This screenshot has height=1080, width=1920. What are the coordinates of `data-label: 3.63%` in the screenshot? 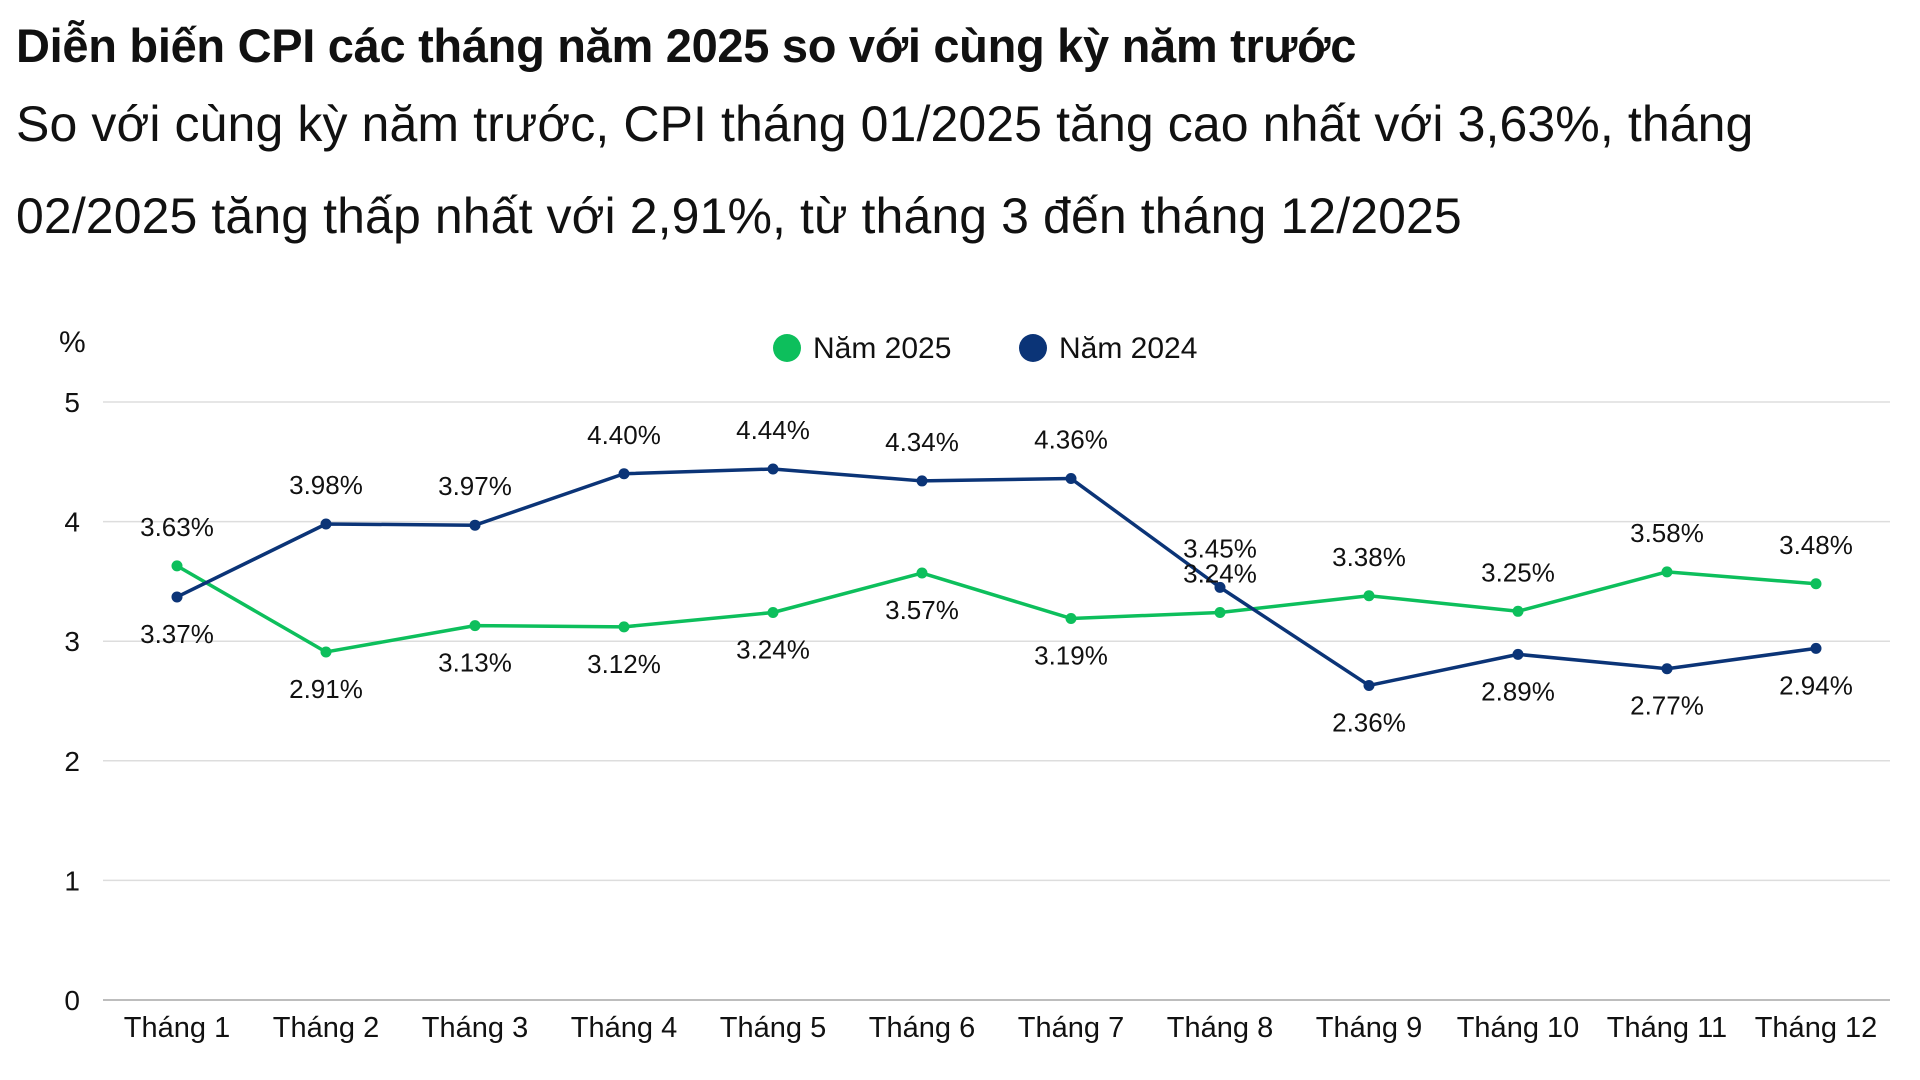 It's located at (177, 527).